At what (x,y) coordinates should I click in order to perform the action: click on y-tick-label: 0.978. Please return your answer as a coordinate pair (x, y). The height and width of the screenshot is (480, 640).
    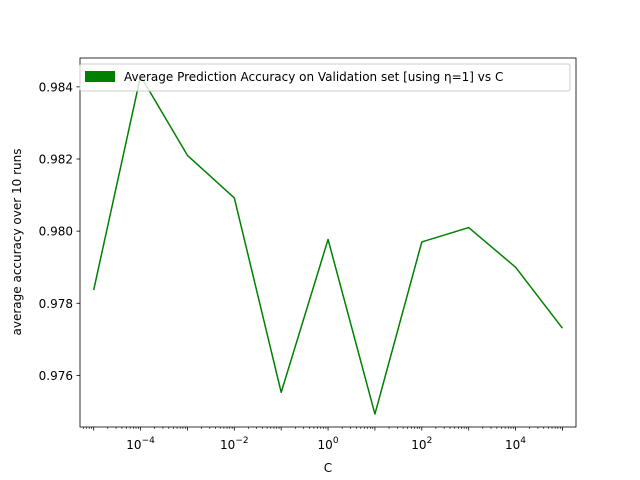
    Looking at the image, I should click on (56, 304).